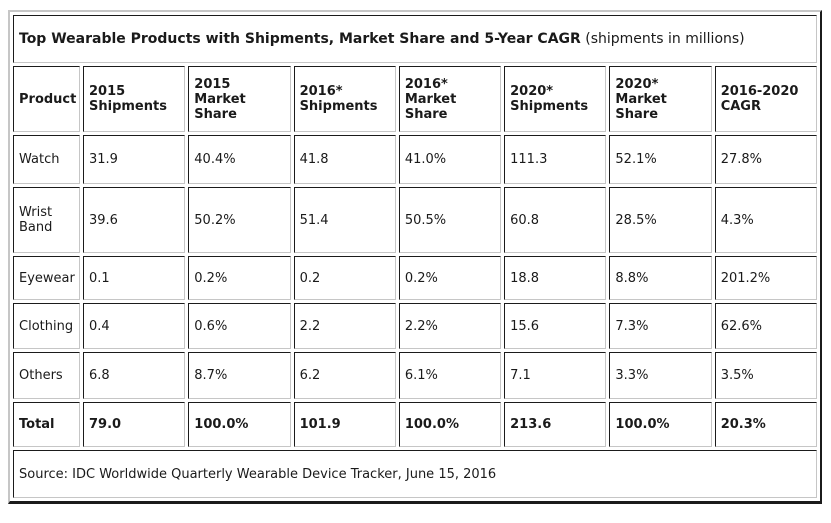  What do you see at coordinates (555, 424) in the screenshot?
I see `total-value-cell: 213.6` at bounding box center [555, 424].